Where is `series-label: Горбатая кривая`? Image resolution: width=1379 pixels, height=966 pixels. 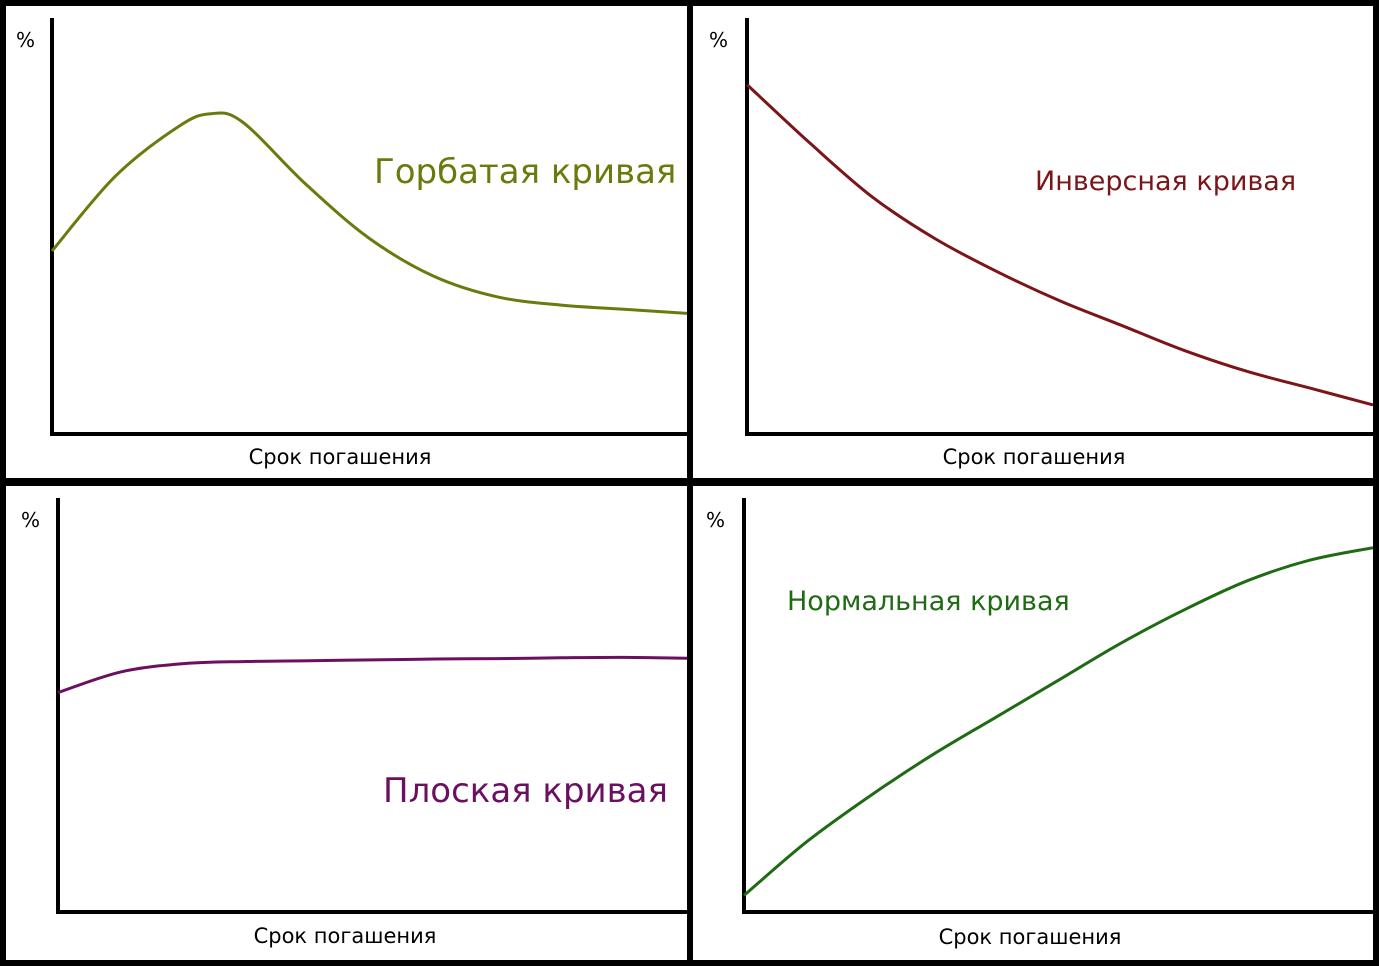 series-label: Горбатая кривая is located at coordinates (525, 172).